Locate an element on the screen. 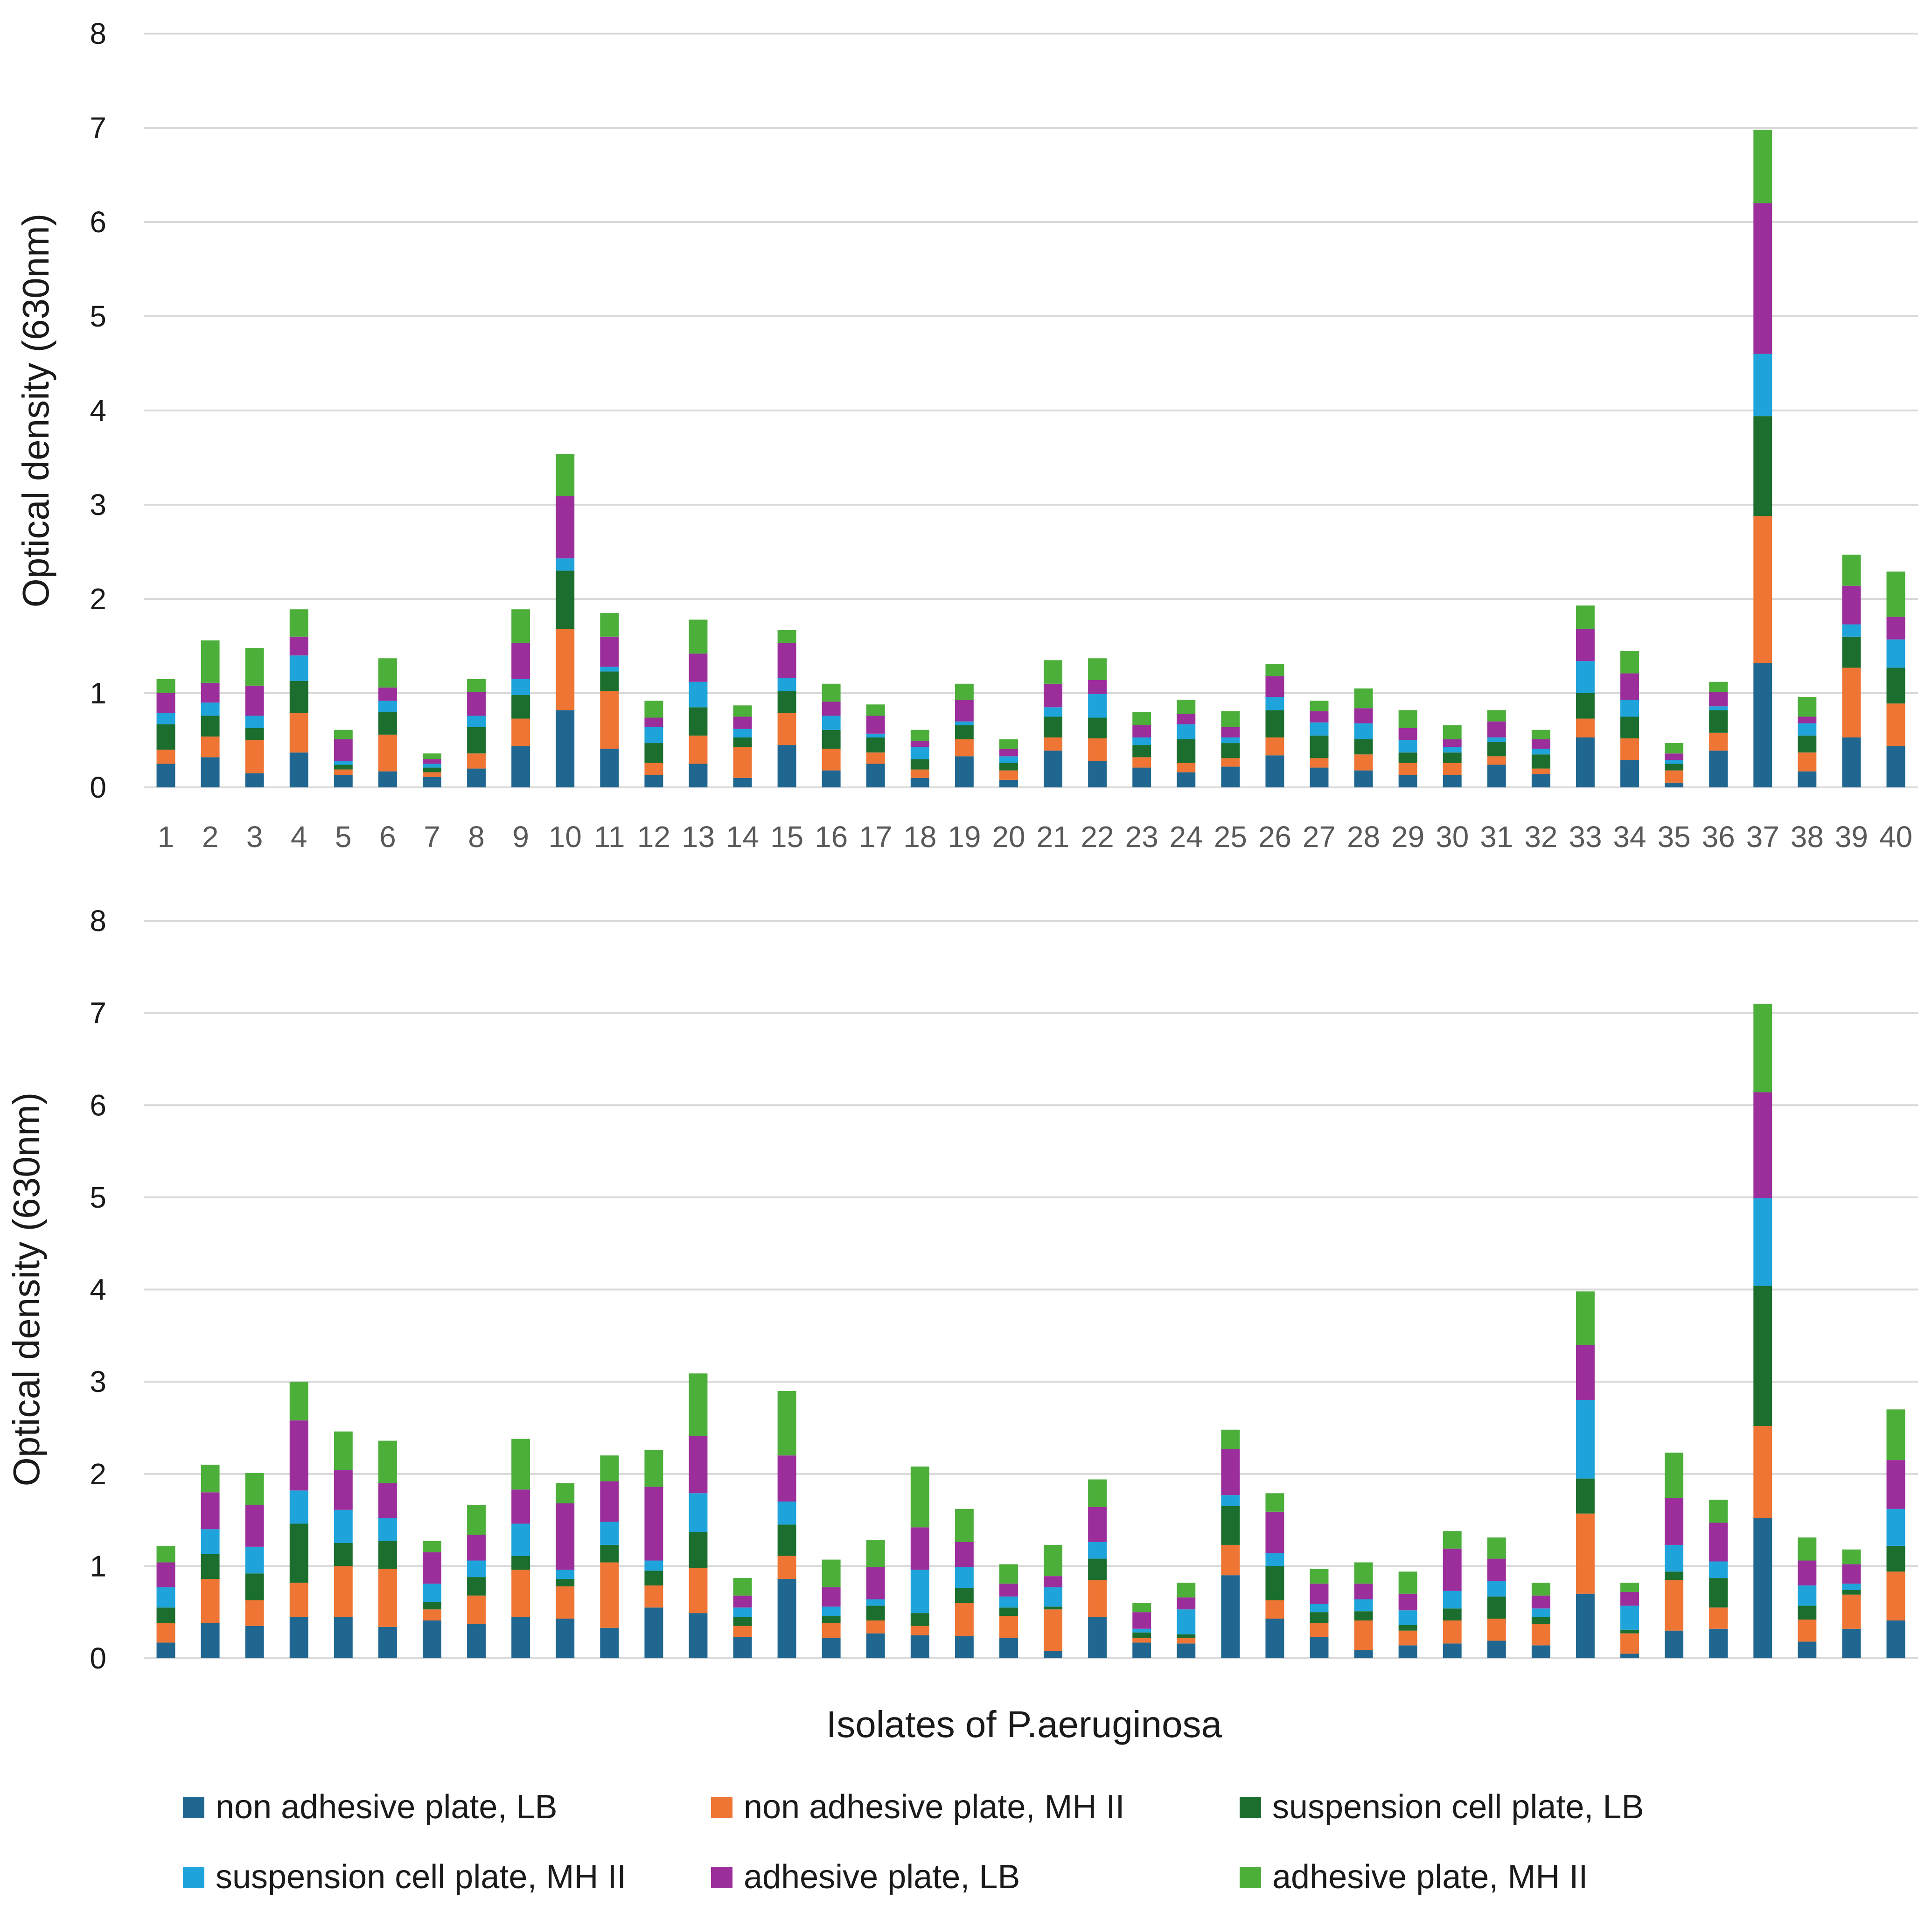 This screenshot has height=1926, width=1932. x-tick-label: 22 is located at coordinates (1097, 837).